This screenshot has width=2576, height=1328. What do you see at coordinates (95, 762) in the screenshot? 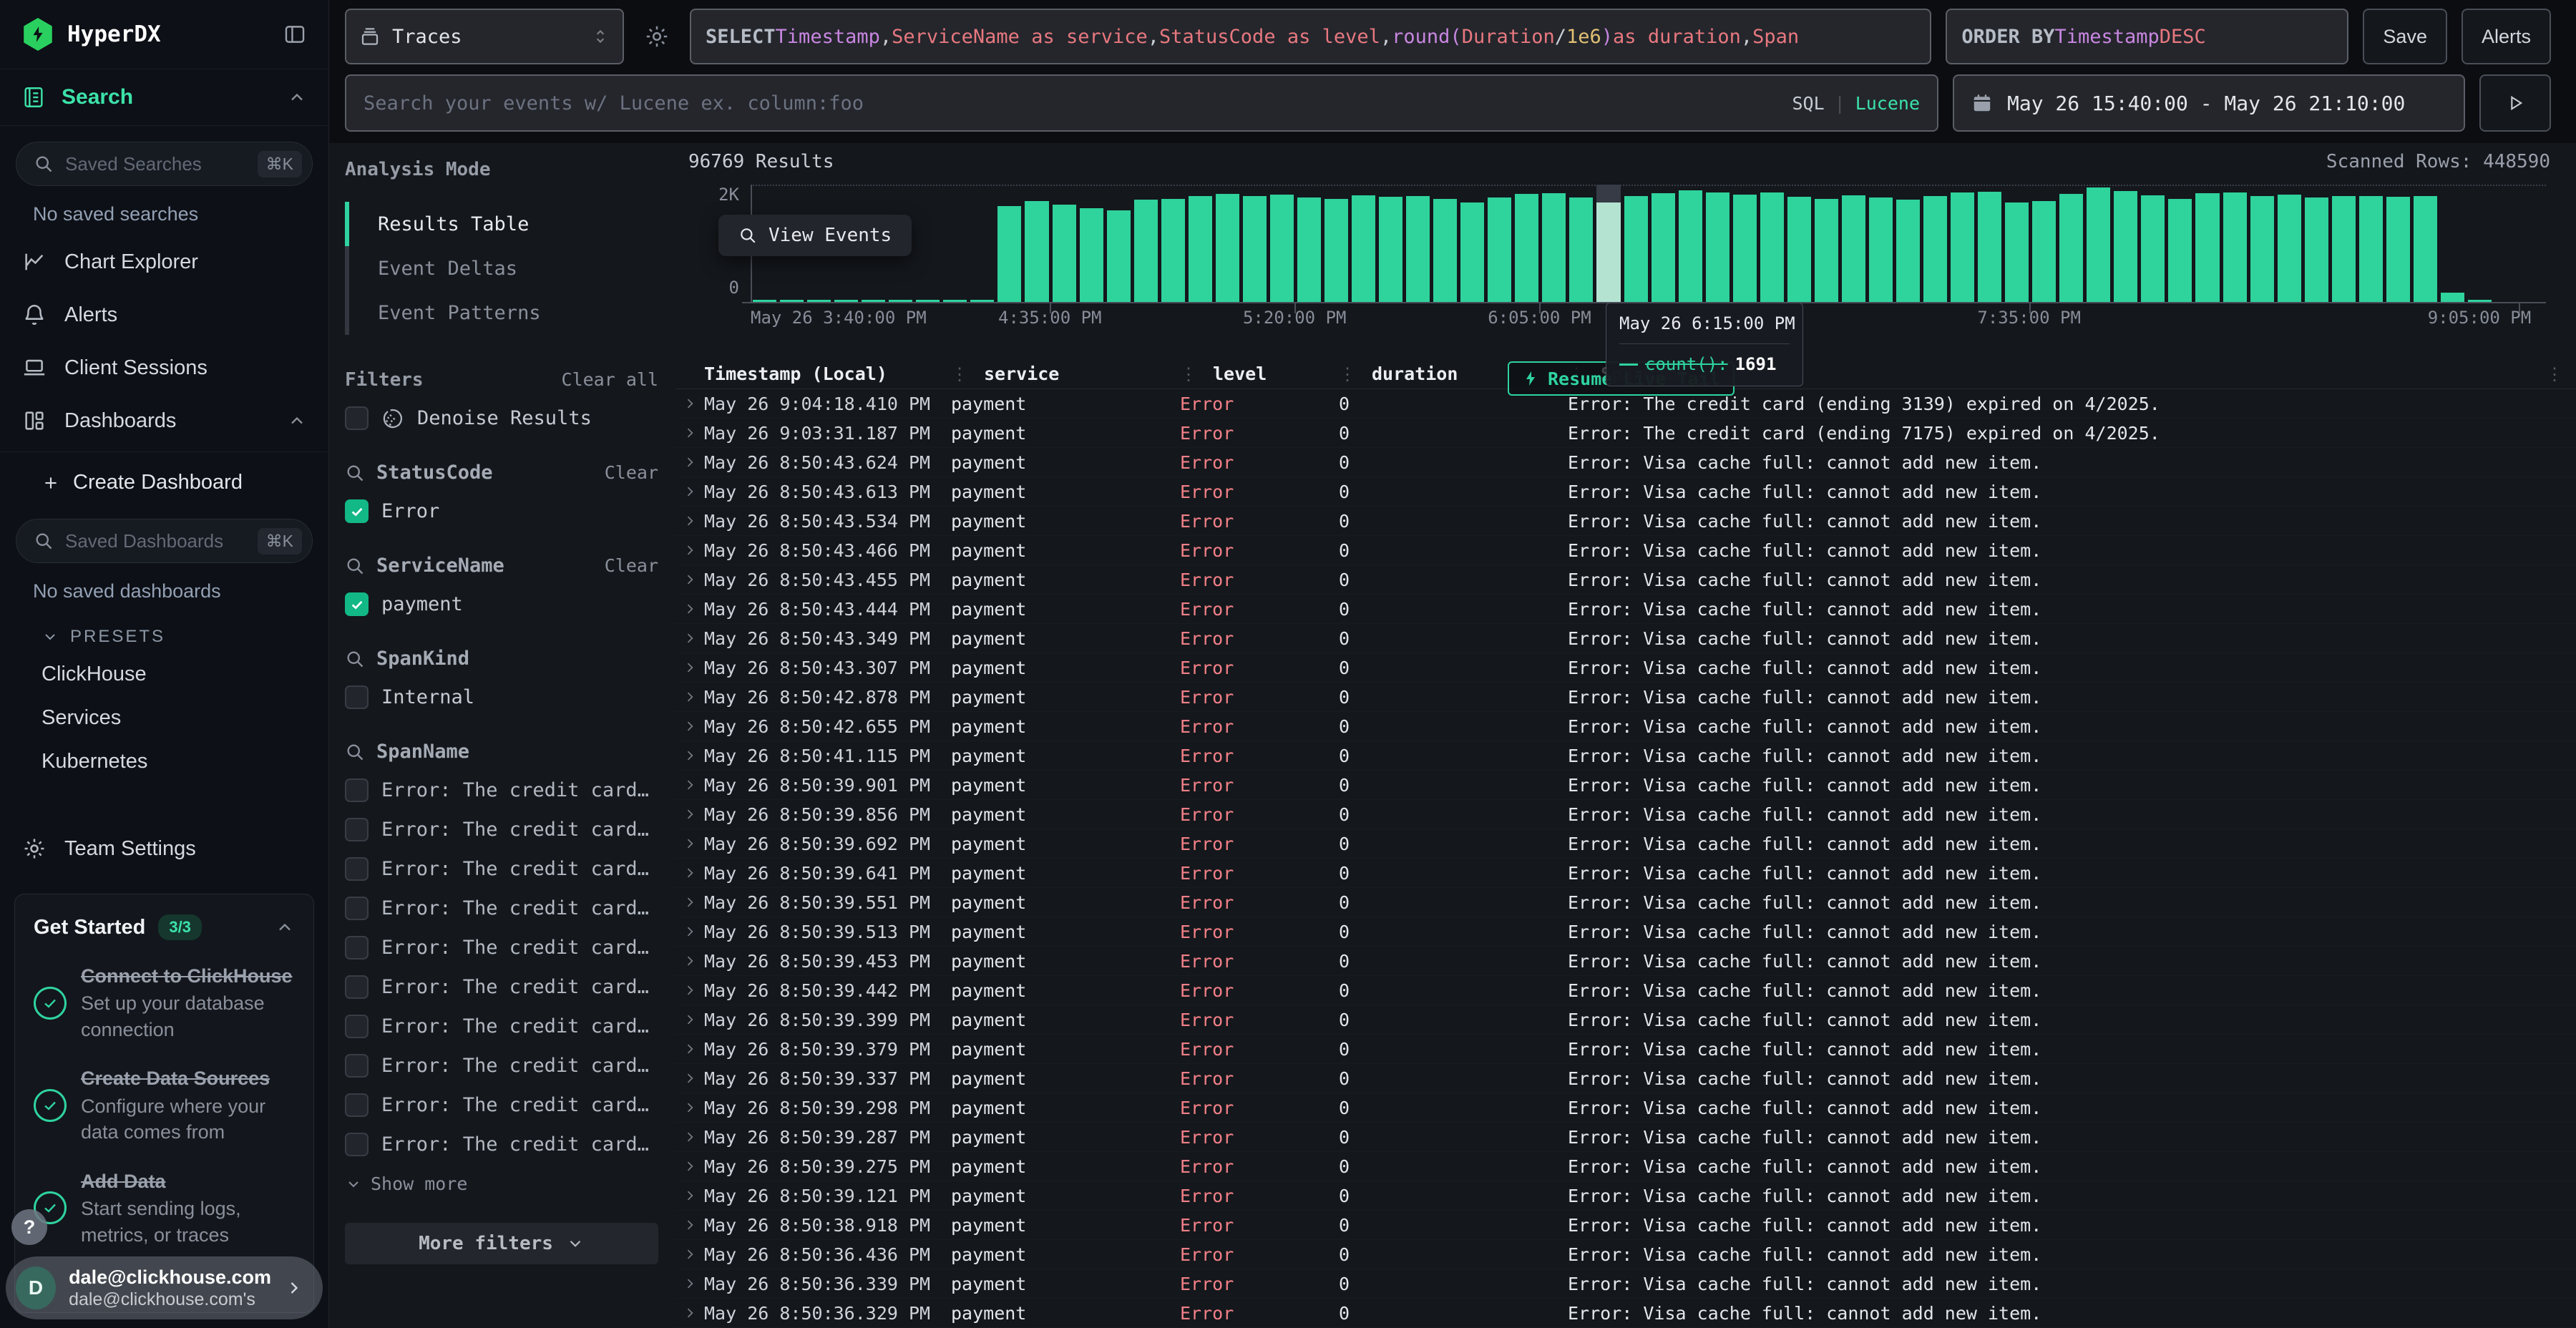
I see `preset-kubernetes: Kubernetes` at bounding box center [95, 762].